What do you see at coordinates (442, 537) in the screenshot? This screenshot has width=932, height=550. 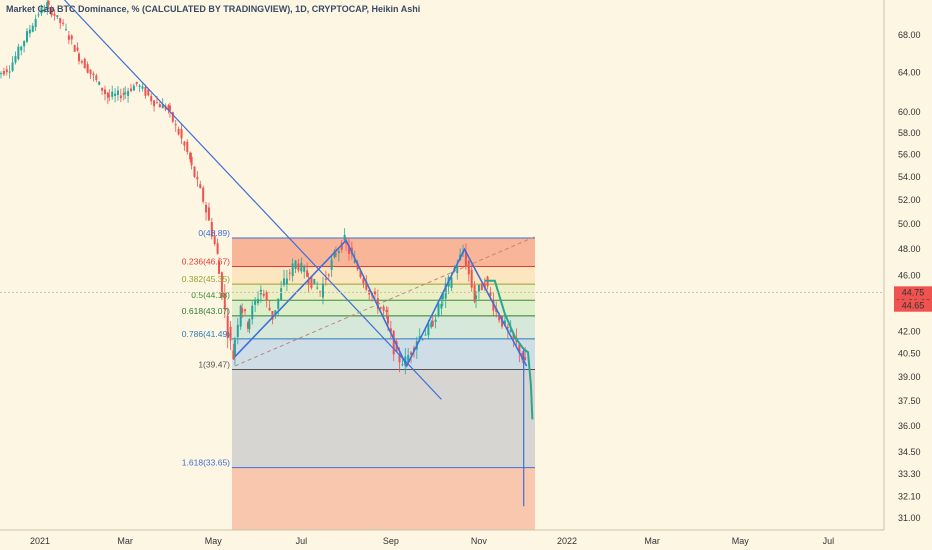 I see `time-axis: 2021 Mar May Jul Sep Nov 2022 Mar May Jul` at bounding box center [442, 537].